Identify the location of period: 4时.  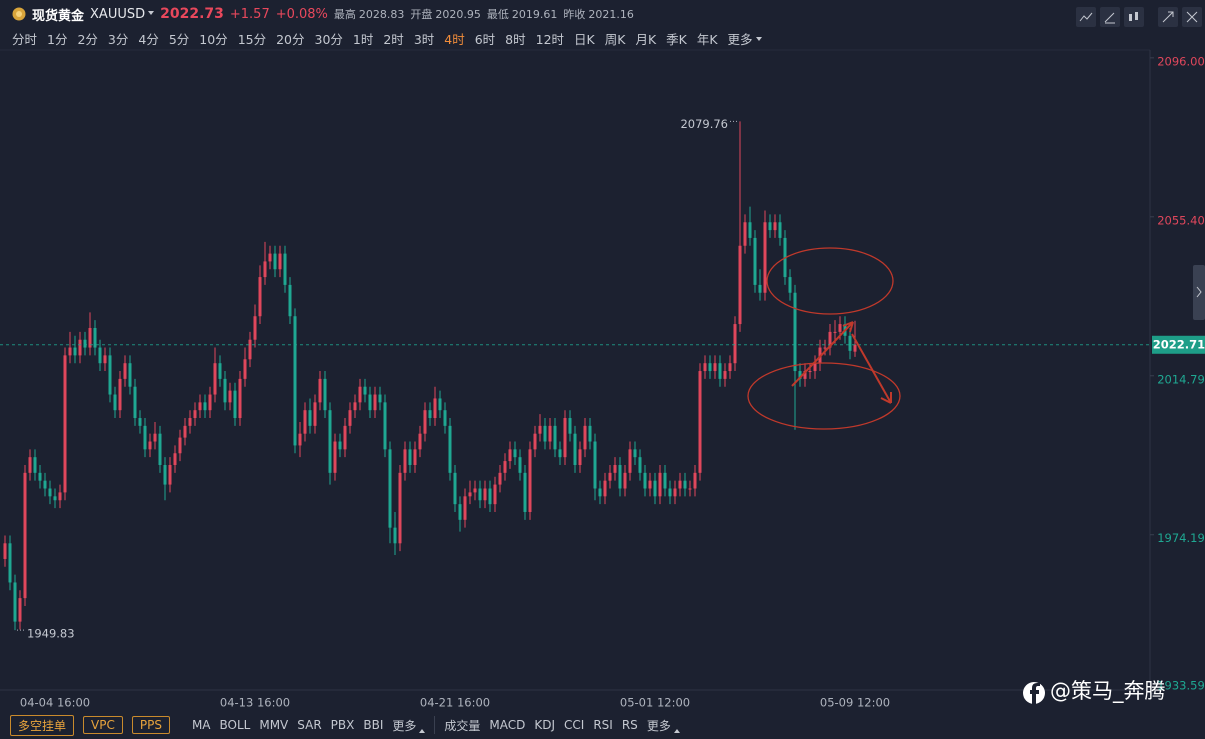
(454, 39).